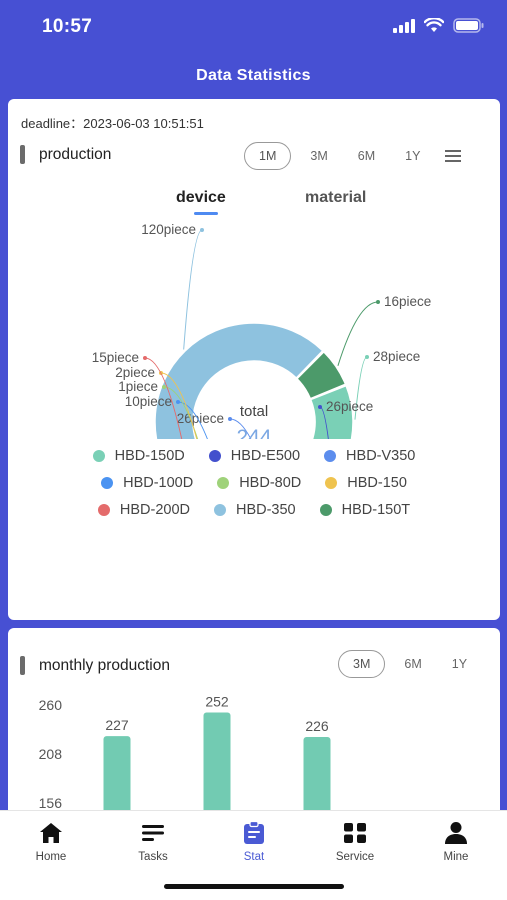 The width and height of the screenshot is (507, 900). Describe the element at coordinates (51, 803) in the screenshot. I see `y-tick-label: 156` at that location.